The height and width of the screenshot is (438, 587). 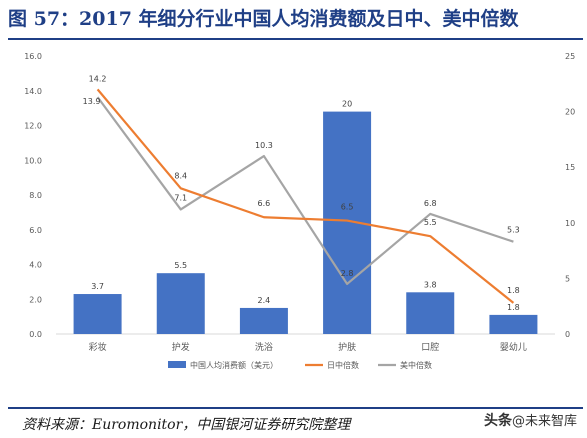 I want to click on watermark-brand: 头条, so click(x=497, y=421).